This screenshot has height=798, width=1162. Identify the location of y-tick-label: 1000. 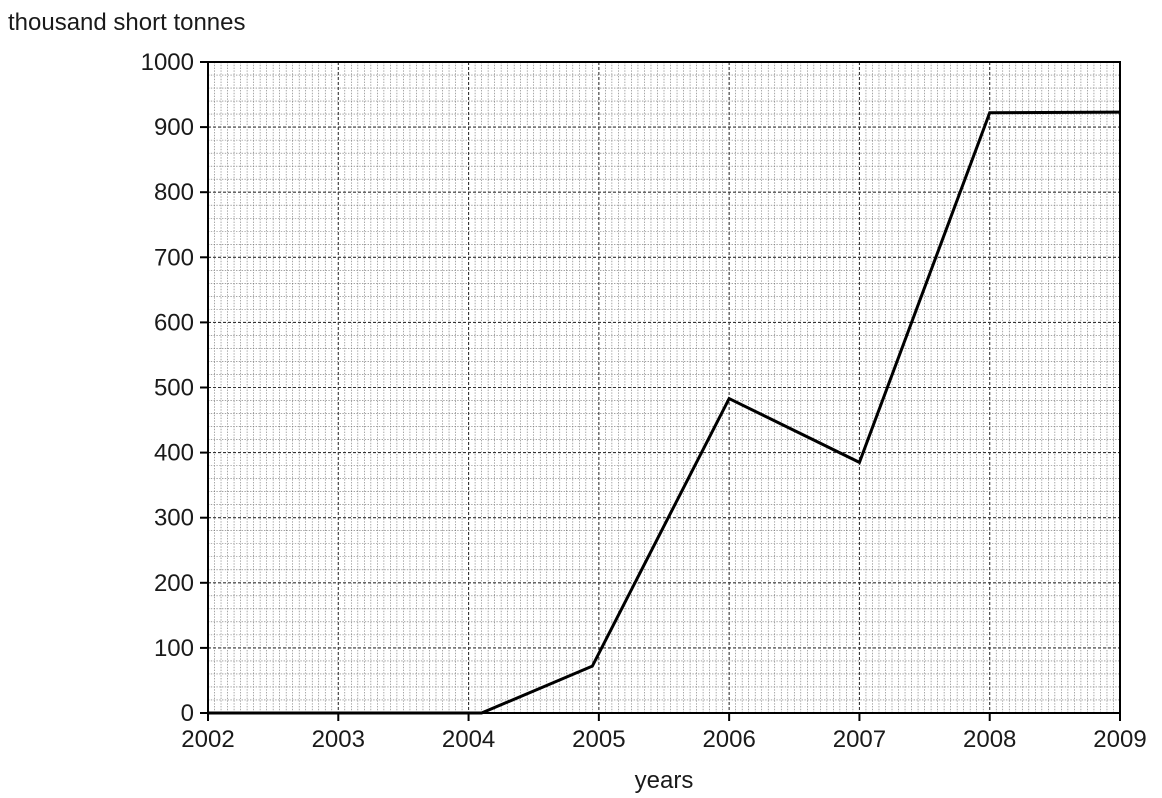
(167, 62).